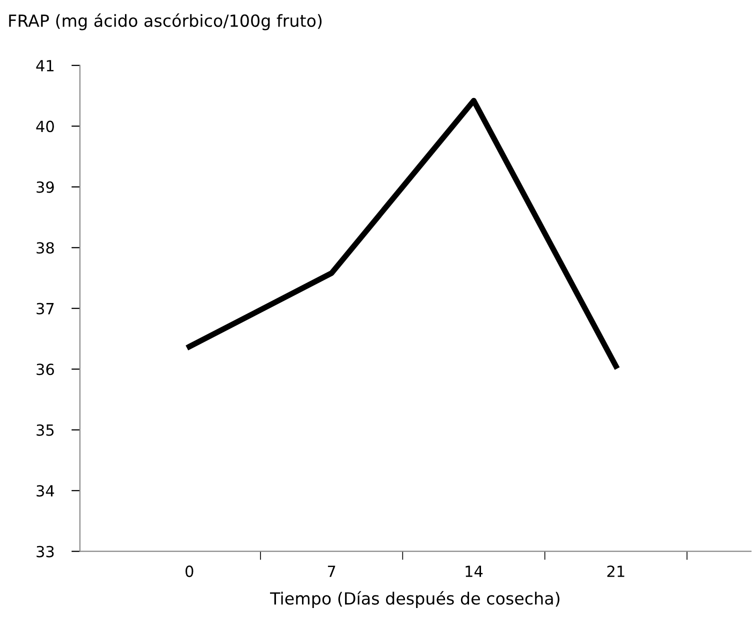  I want to click on y-tick-label: 39, so click(45, 187).